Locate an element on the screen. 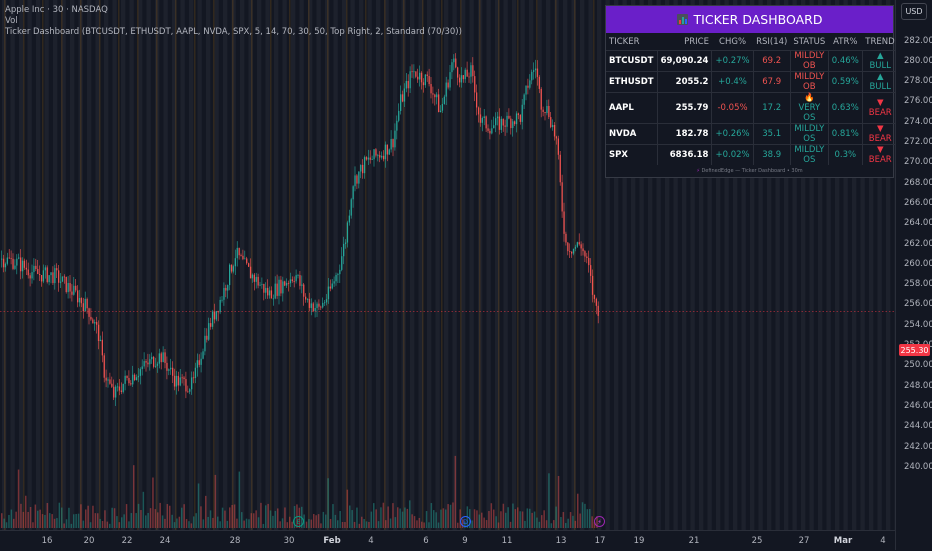 This screenshot has width=932, height=551. time-axis: 16 20 22 24 28 30 Feb 4 6 9 11 13 17 19 21 25 27 Mar 4 is located at coordinates (447, 540).